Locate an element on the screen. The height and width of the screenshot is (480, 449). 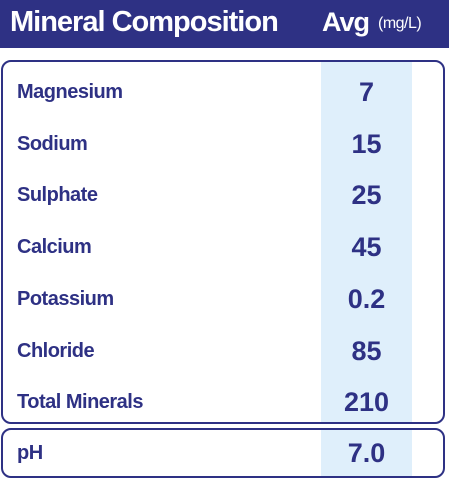
header-title: Mineral Composition is located at coordinates (144, 22).